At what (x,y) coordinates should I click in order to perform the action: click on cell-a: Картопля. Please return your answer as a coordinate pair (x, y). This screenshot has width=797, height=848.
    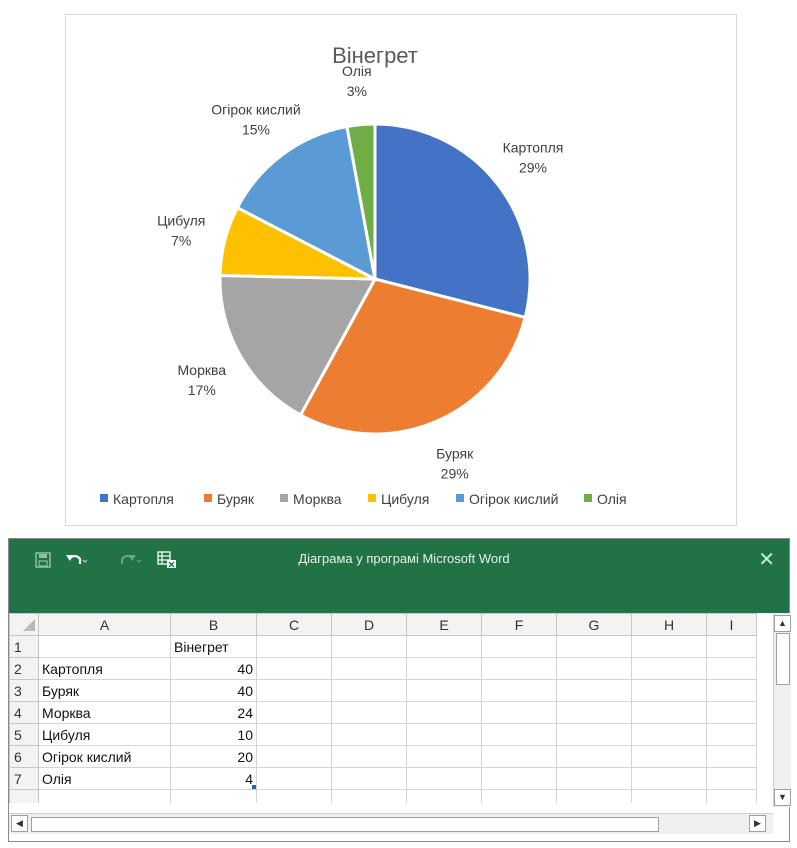
    Looking at the image, I should click on (104, 668).